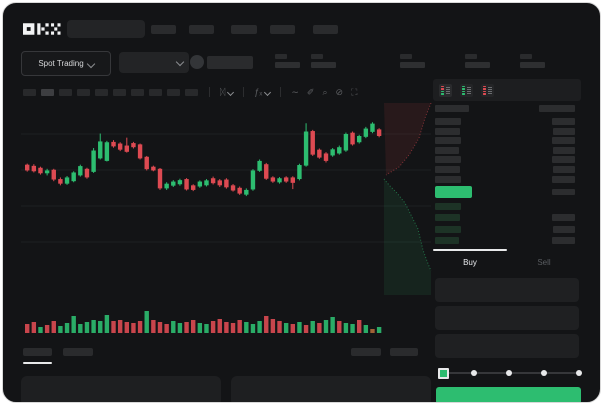 Image resolution: width=603 pixels, height=405 pixels. Describe the element at coordinates (301, 31) in the screenshot. I see `top-navbar` at that location.